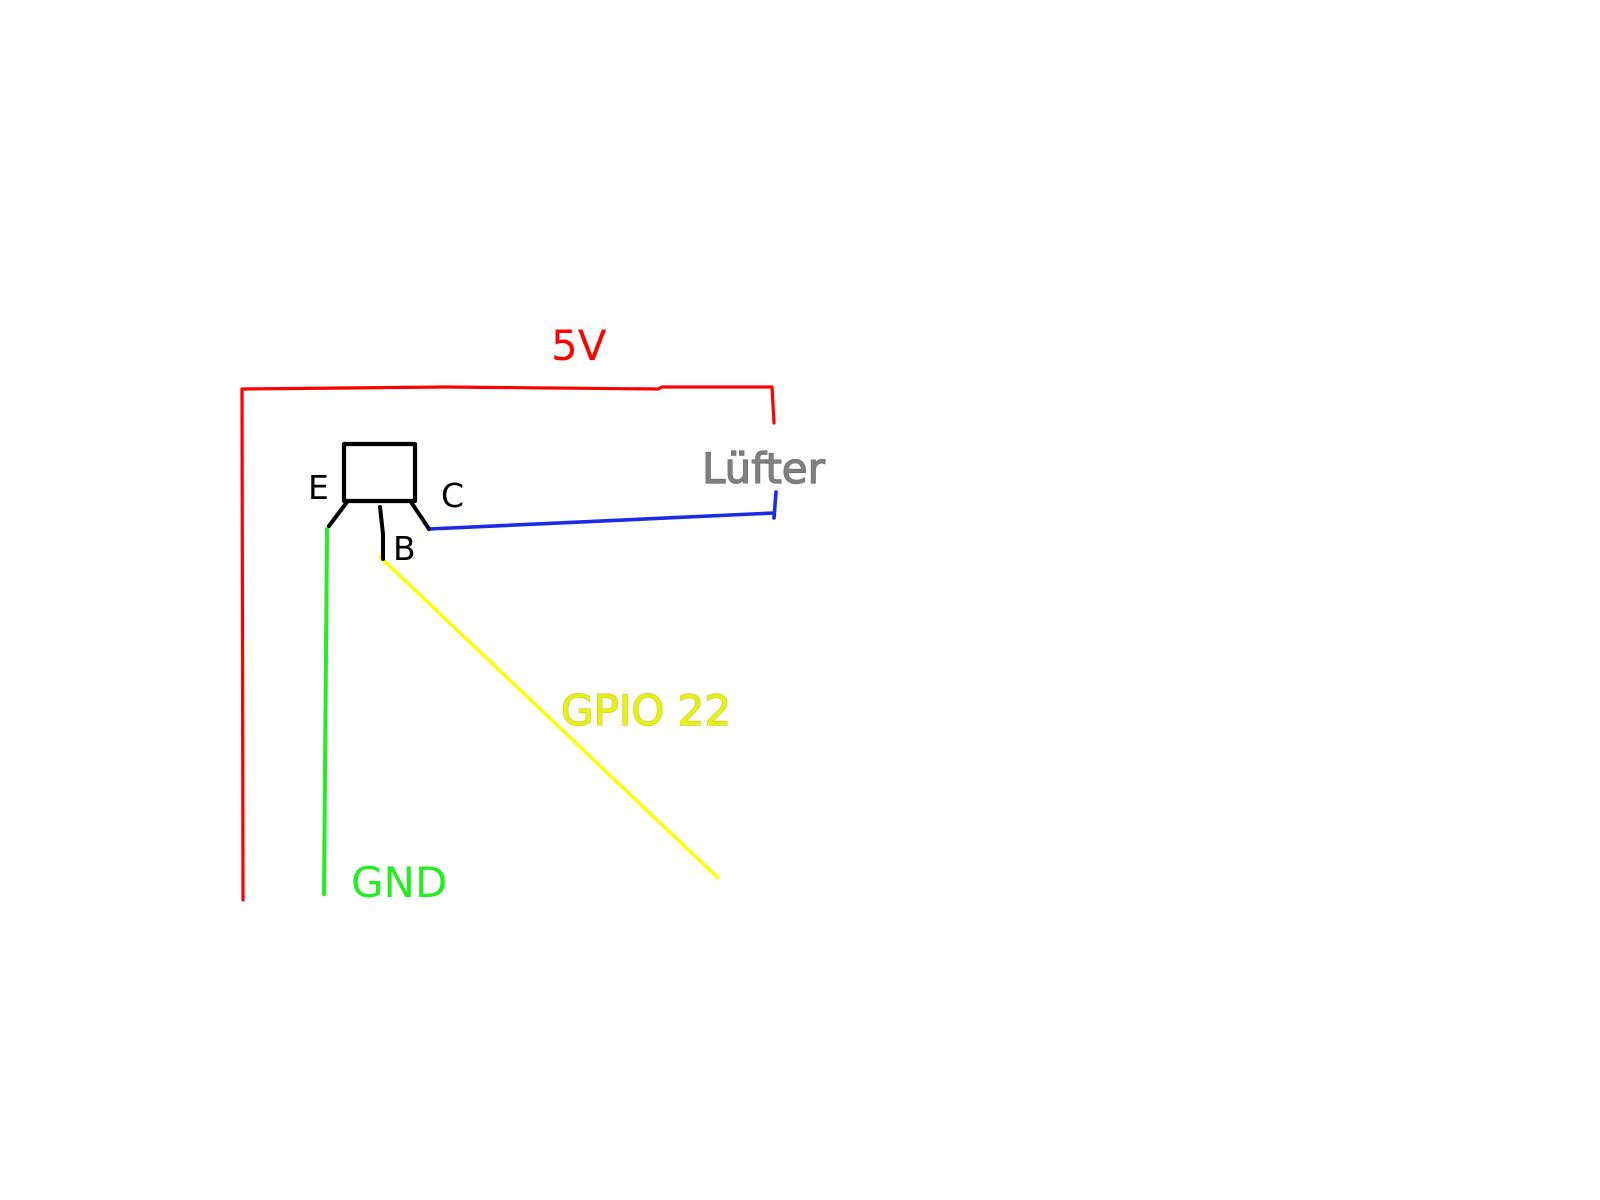 Image resolution: width=1600 pixels, height=1200 pixels. Describe the element at coordinates (399, 882) in the screenshot. I see `ground-label: GND` at that location.